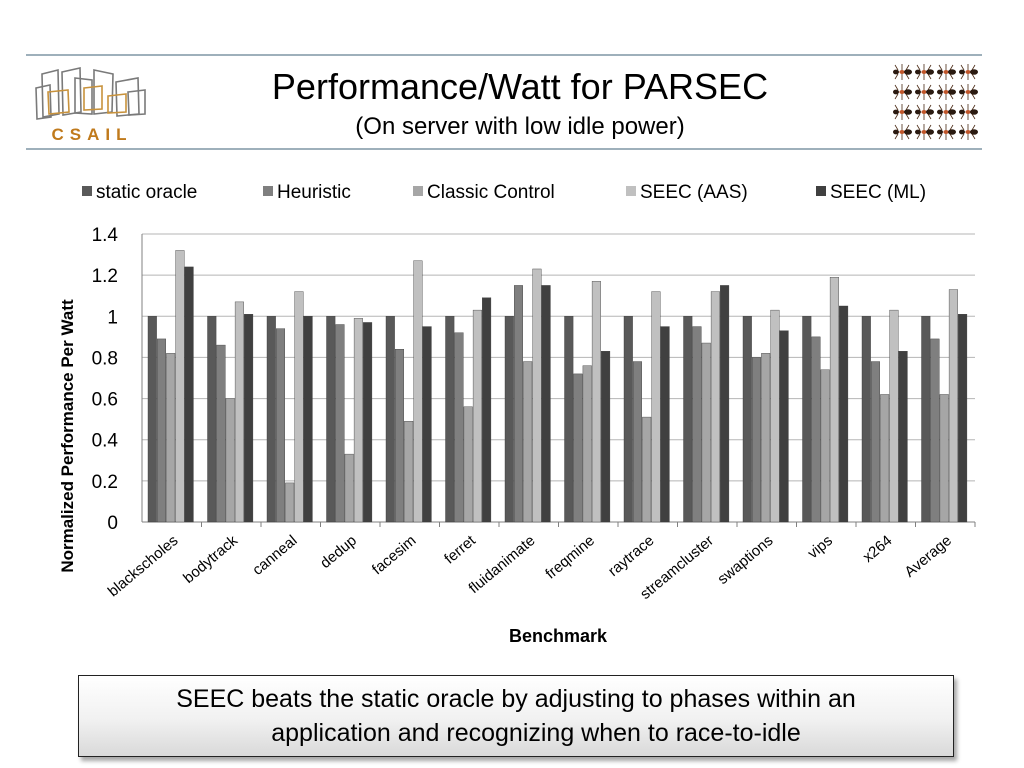  Describe the element at coordinates (570, 557) in the screenshot. I see `x-tick-label: freqmine` at that location.